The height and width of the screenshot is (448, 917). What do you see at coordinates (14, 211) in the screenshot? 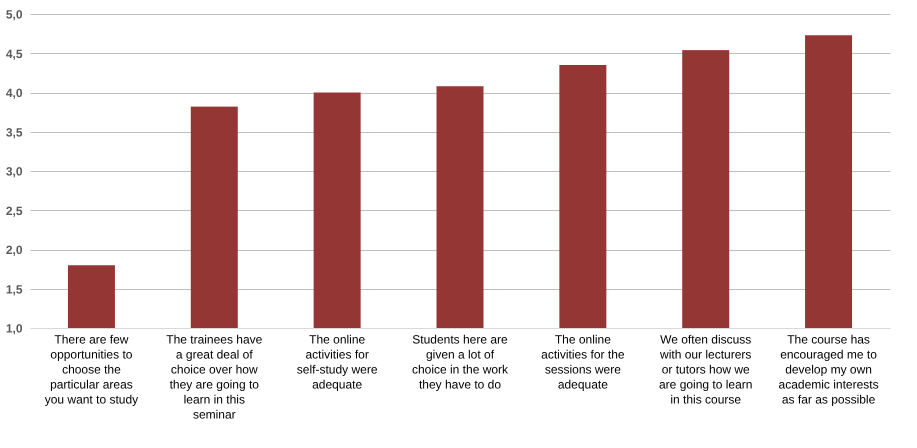
I see `y-tick-label: 2,5` at bounding box center [14, 211].